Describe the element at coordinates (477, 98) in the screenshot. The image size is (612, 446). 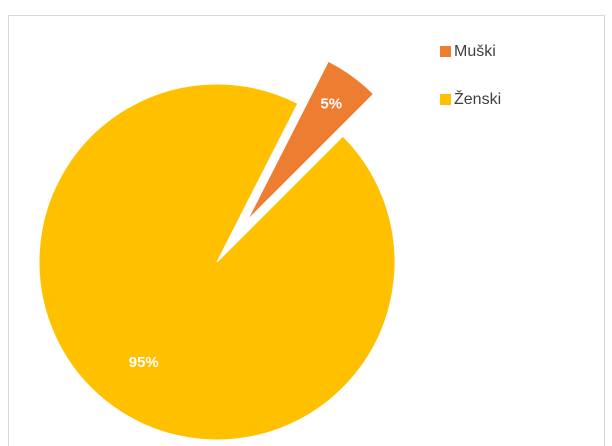
I see `legend-label: Ženski` at that location.